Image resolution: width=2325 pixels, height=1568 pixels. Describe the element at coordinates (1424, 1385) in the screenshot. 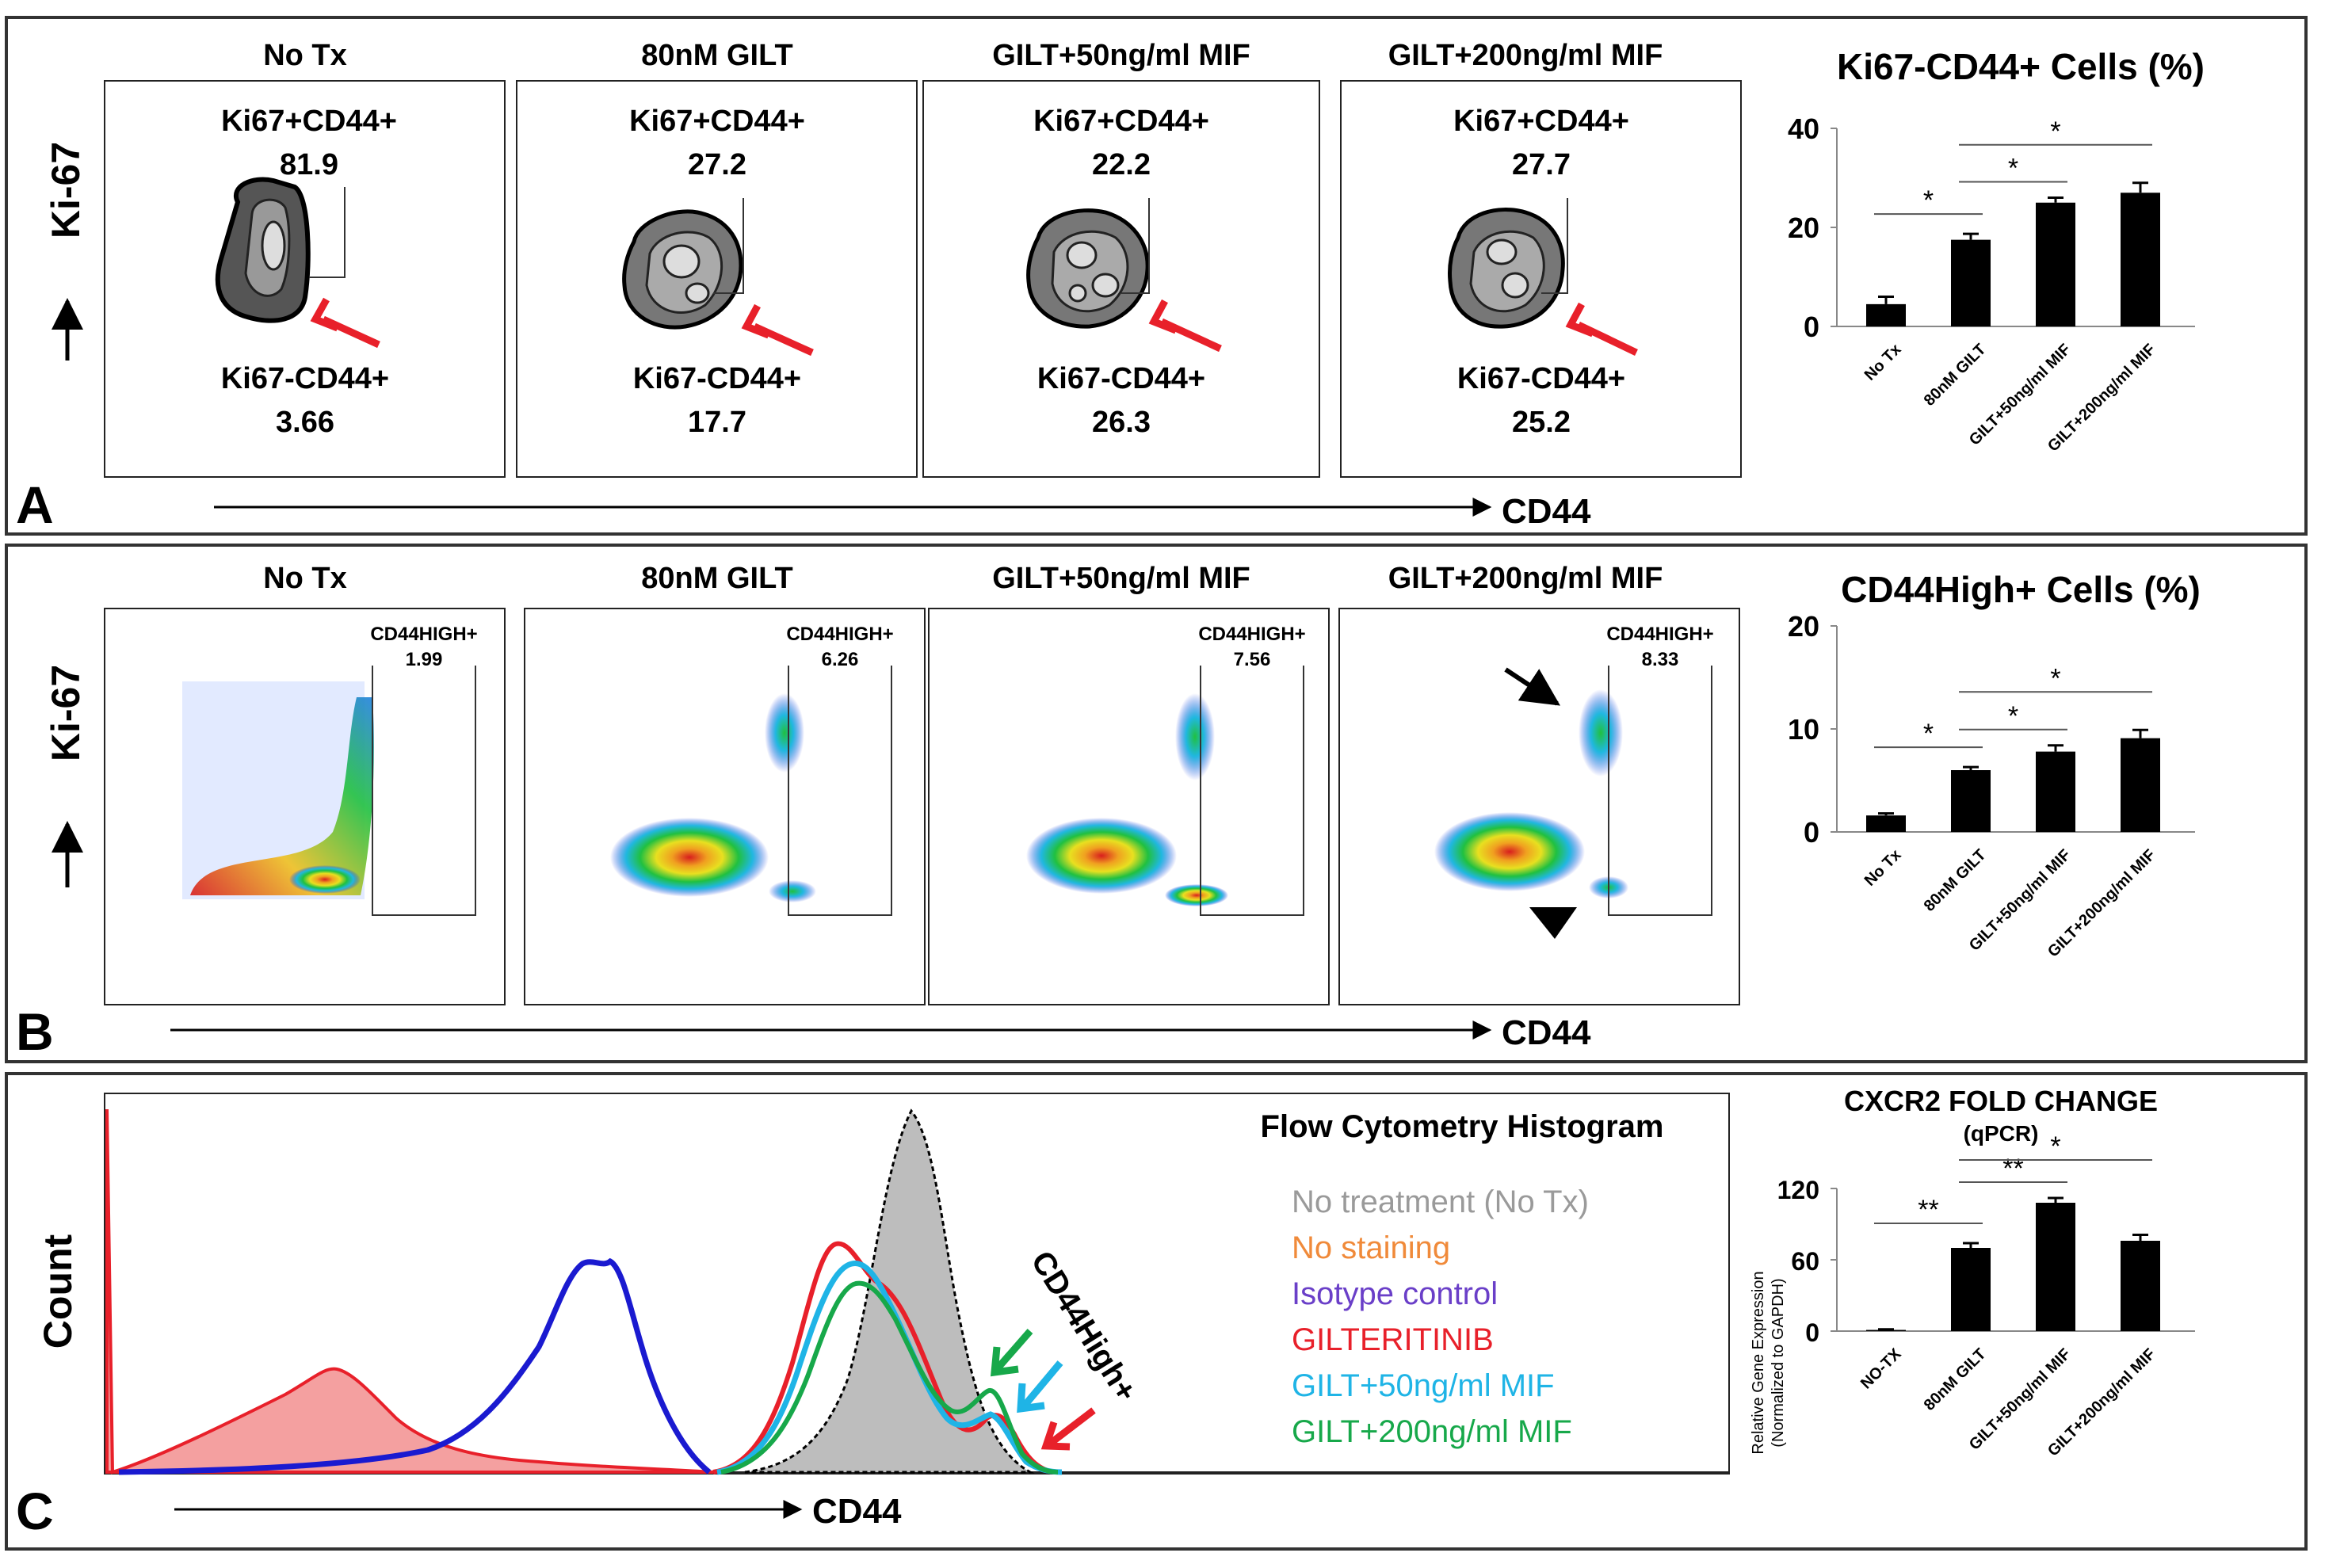

I see `legend-gilt-50-mif: GILT+50ng/ml MIF` at that location.